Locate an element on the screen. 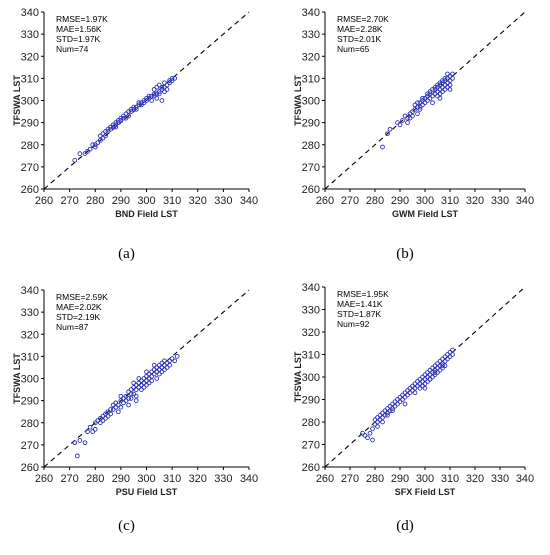  stats-line: RMSE=1.95K is located at coordinates (363, 294).